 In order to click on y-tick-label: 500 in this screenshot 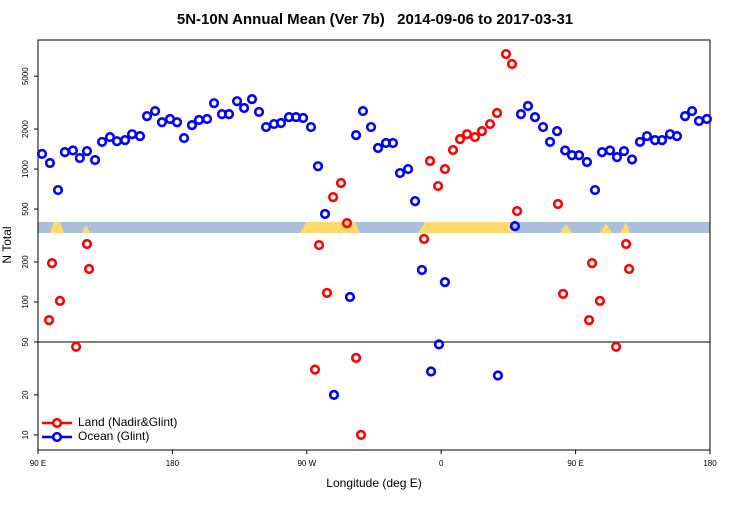, I will do `click(25, 209)`.